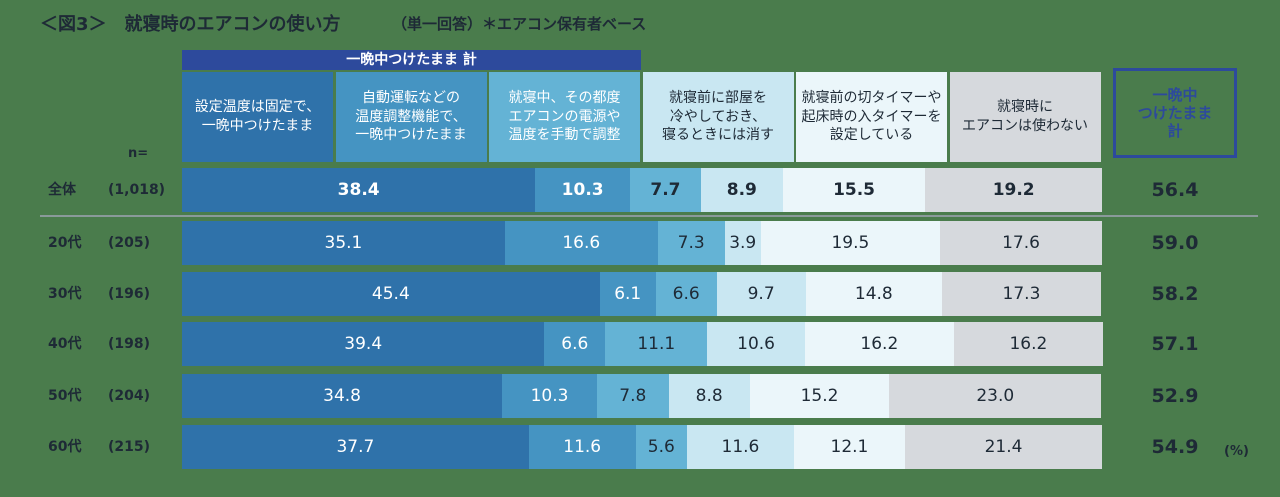  Describe the element at coordinates (656, 344) in the screenshot. I see `bar-segment: 11.1` at that location.